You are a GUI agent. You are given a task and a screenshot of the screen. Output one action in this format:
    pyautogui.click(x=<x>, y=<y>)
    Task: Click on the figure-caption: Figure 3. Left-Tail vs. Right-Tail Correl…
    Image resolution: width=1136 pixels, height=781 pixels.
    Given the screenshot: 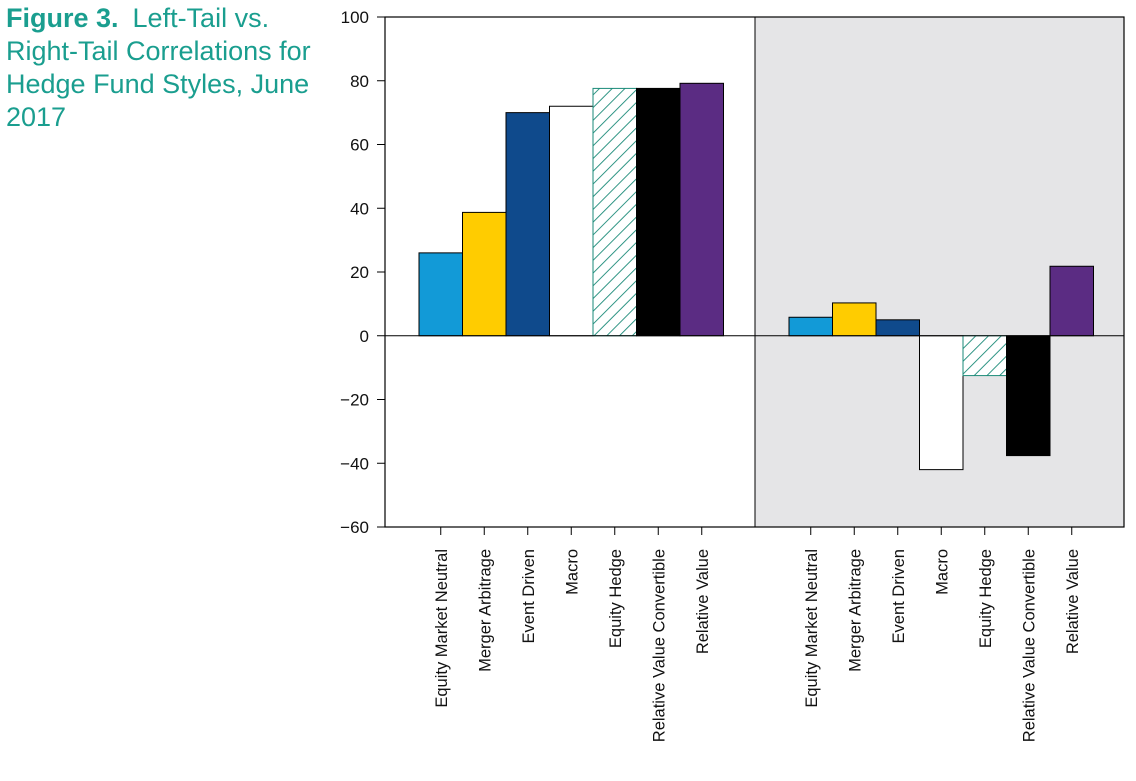 What is the action you would take?
    pyautogui.click(x=161, y=68)
    